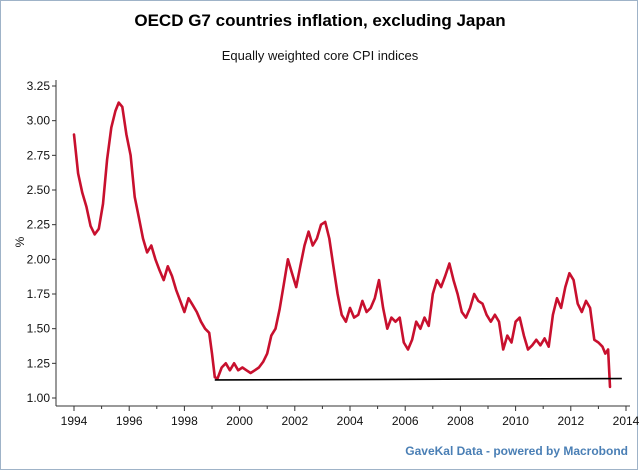 Image resolution: width=640 pixels, height=472 pixels. Describe the element at coordinates (460, 421) in the screenshot. I see `x-tick-label: 2008` at that location.